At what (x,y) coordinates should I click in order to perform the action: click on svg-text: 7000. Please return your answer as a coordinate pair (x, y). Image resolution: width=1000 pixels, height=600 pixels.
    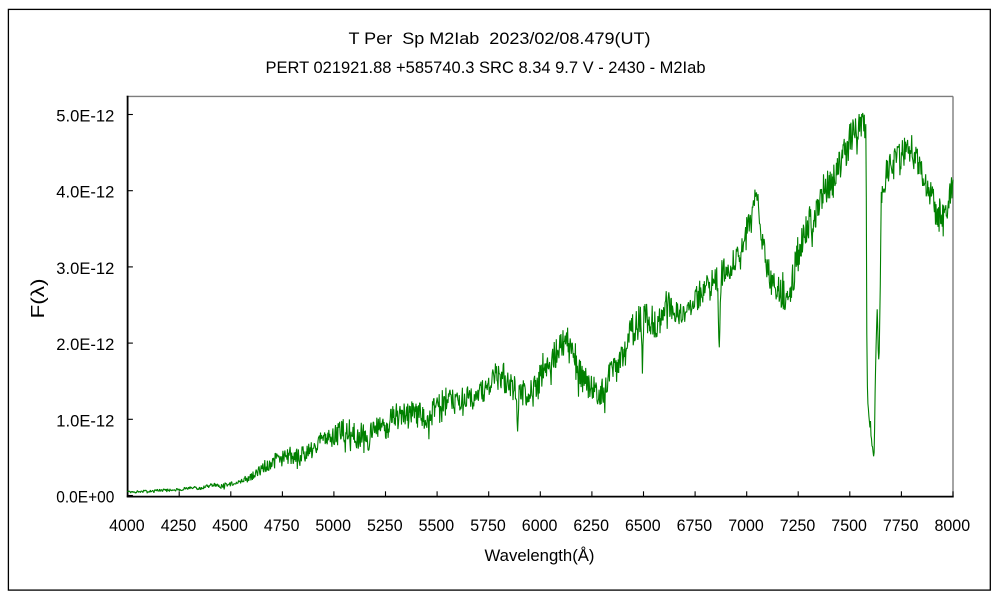
    Looking at the image, I should click on (746, 525).